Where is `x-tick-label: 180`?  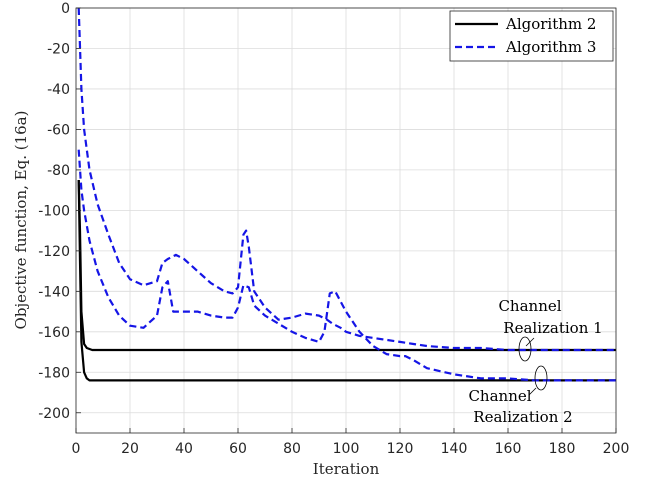
x-tick-label: 180 is located at coordinates (562, 449).